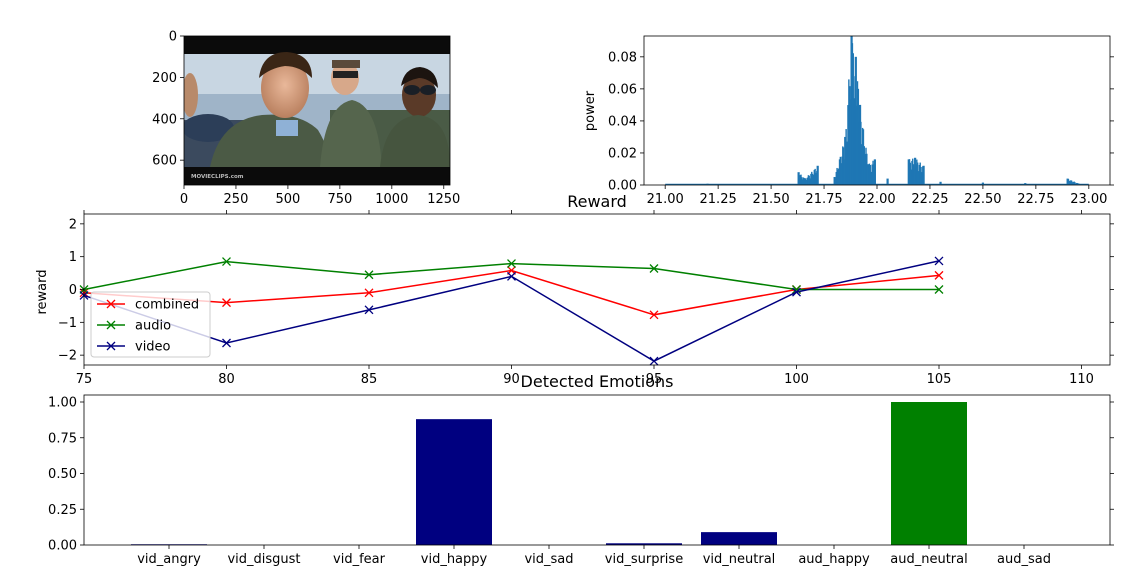 This screenshot has width=1140, height=588. Describe the element at coordinates (236, 199) in the screenshot. I see `video-frame-x-tick-250: 250` at that location.